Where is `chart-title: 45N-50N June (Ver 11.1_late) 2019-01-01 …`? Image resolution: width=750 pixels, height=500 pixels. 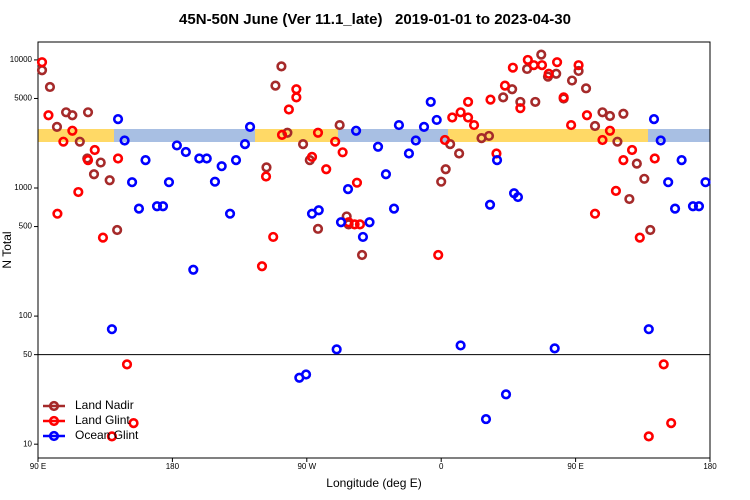 chart-title: 45N-50N June (Ver 11.1_late) 2019-01-01 … is located at coordinates (375, 19).